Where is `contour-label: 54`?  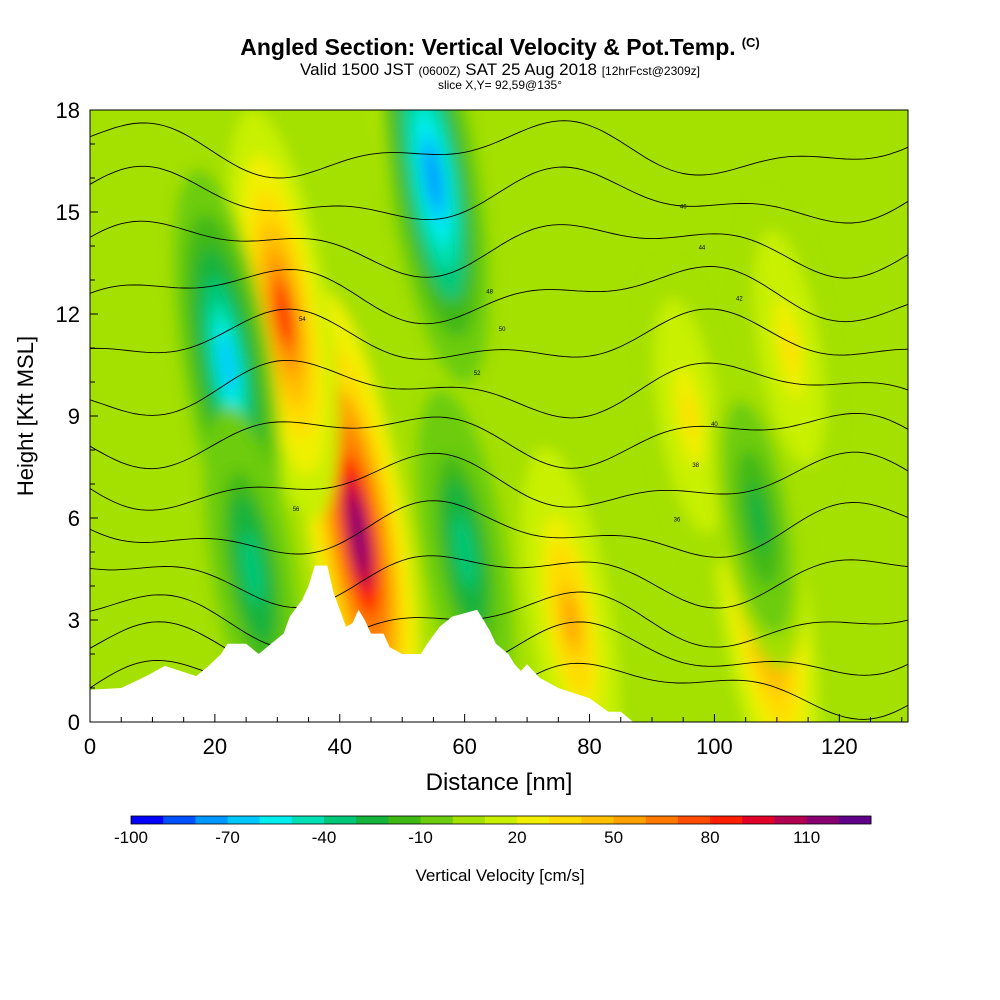 contour-label: 54 is located at coordinates (302, 320).